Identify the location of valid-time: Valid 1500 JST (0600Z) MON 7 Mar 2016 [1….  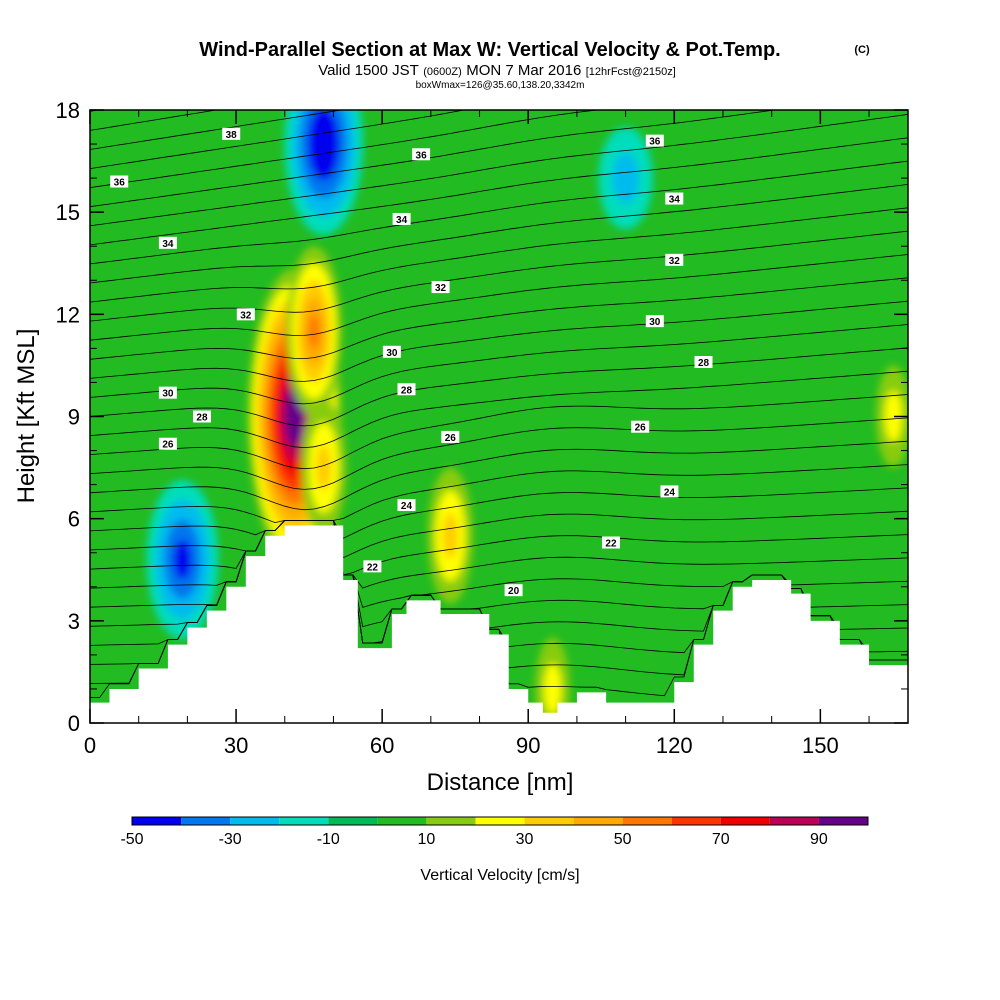
(497, 70).